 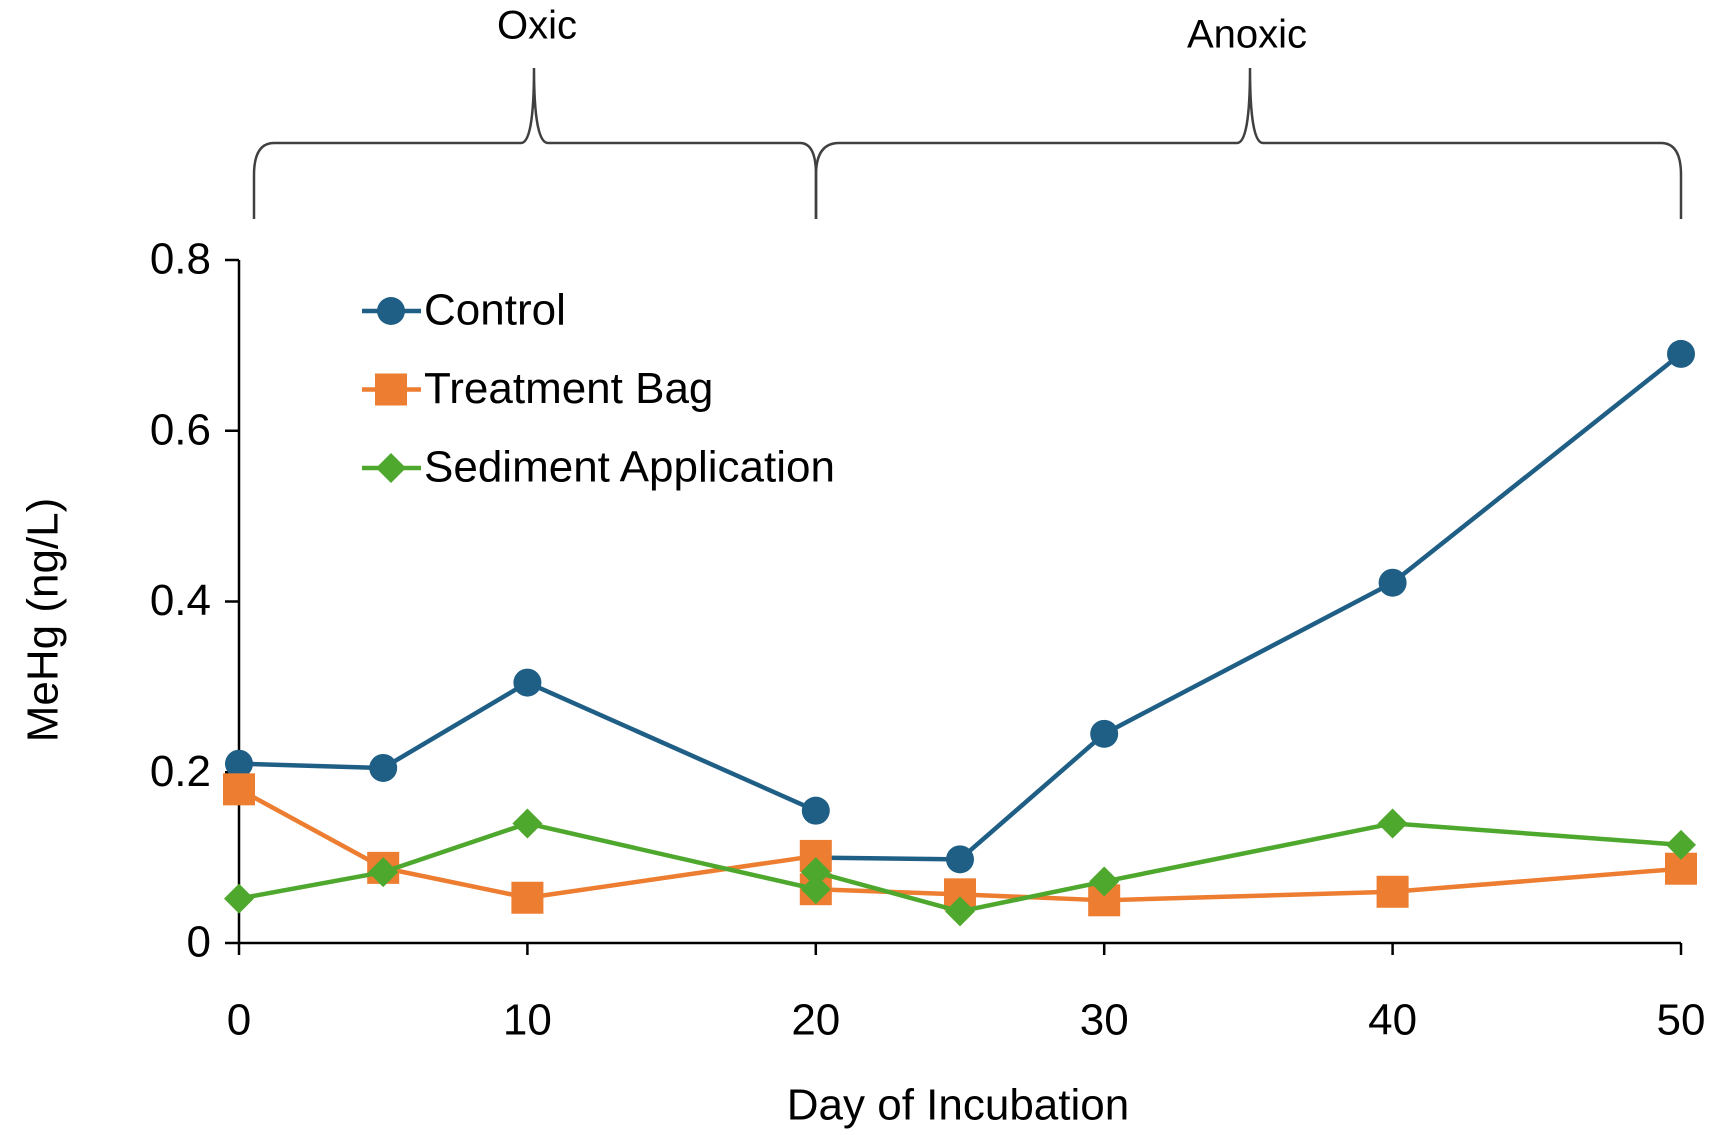 What do you see at coordinates (495, 310) in the screenshot?
I see `legend-label: Control` at bounding box center [495, 310].